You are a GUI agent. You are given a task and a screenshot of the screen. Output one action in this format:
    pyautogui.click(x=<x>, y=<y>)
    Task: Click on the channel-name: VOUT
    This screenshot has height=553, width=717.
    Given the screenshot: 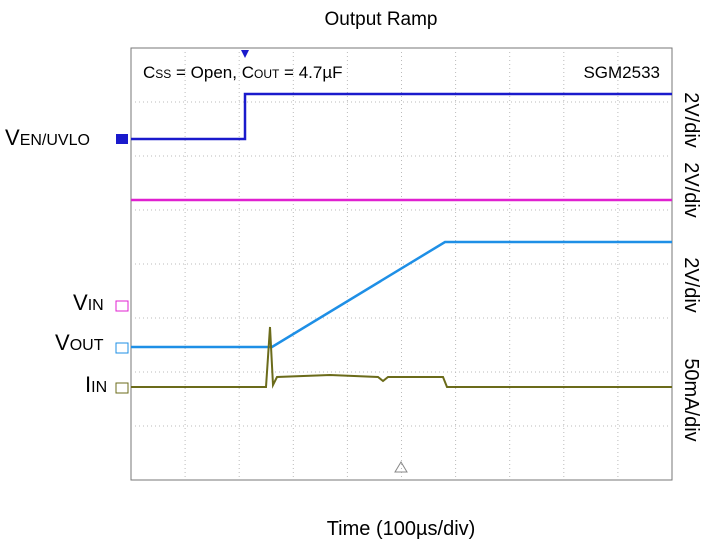 What is the action you would take?
    pyautogui.click(x=79, y=342)
    